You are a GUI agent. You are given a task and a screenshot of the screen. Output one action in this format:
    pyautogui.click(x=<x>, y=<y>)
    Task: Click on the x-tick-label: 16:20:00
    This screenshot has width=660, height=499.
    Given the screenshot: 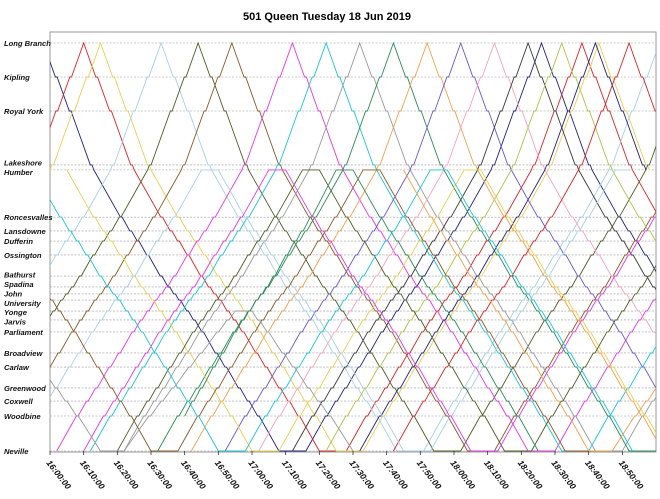 What is the action you would take?
    pyautogui.click(x=126, y=474)
    